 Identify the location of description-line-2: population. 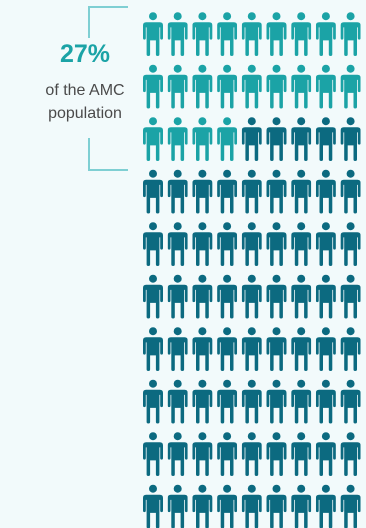
(85, 113).